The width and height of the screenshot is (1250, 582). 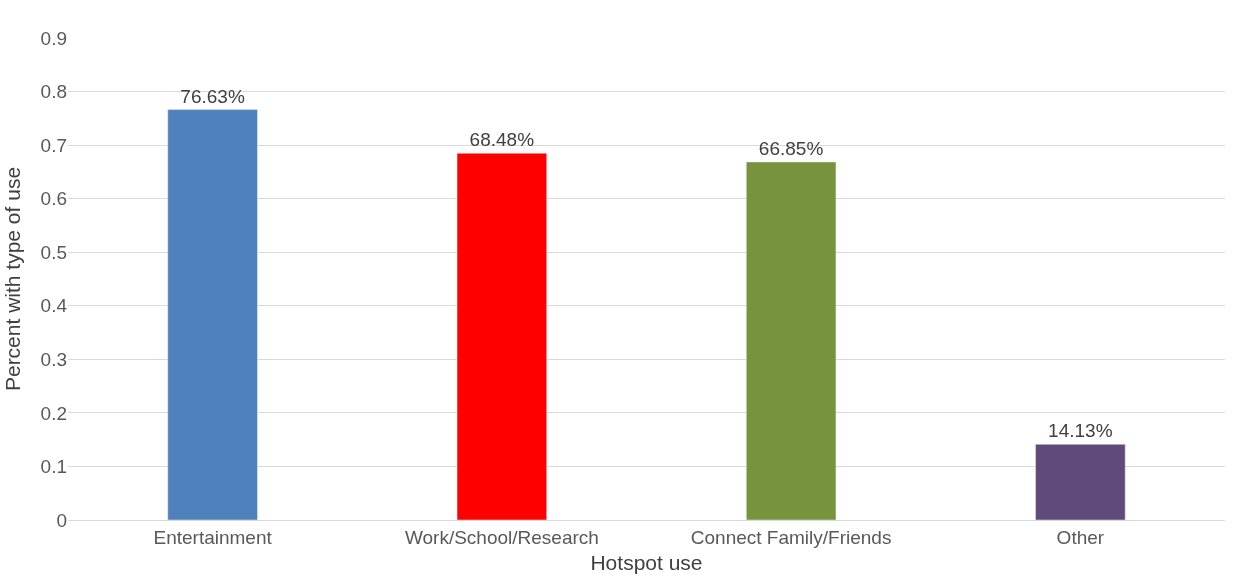 I want to click on y-tick-label: 0.9, so click(x=53, y=38).